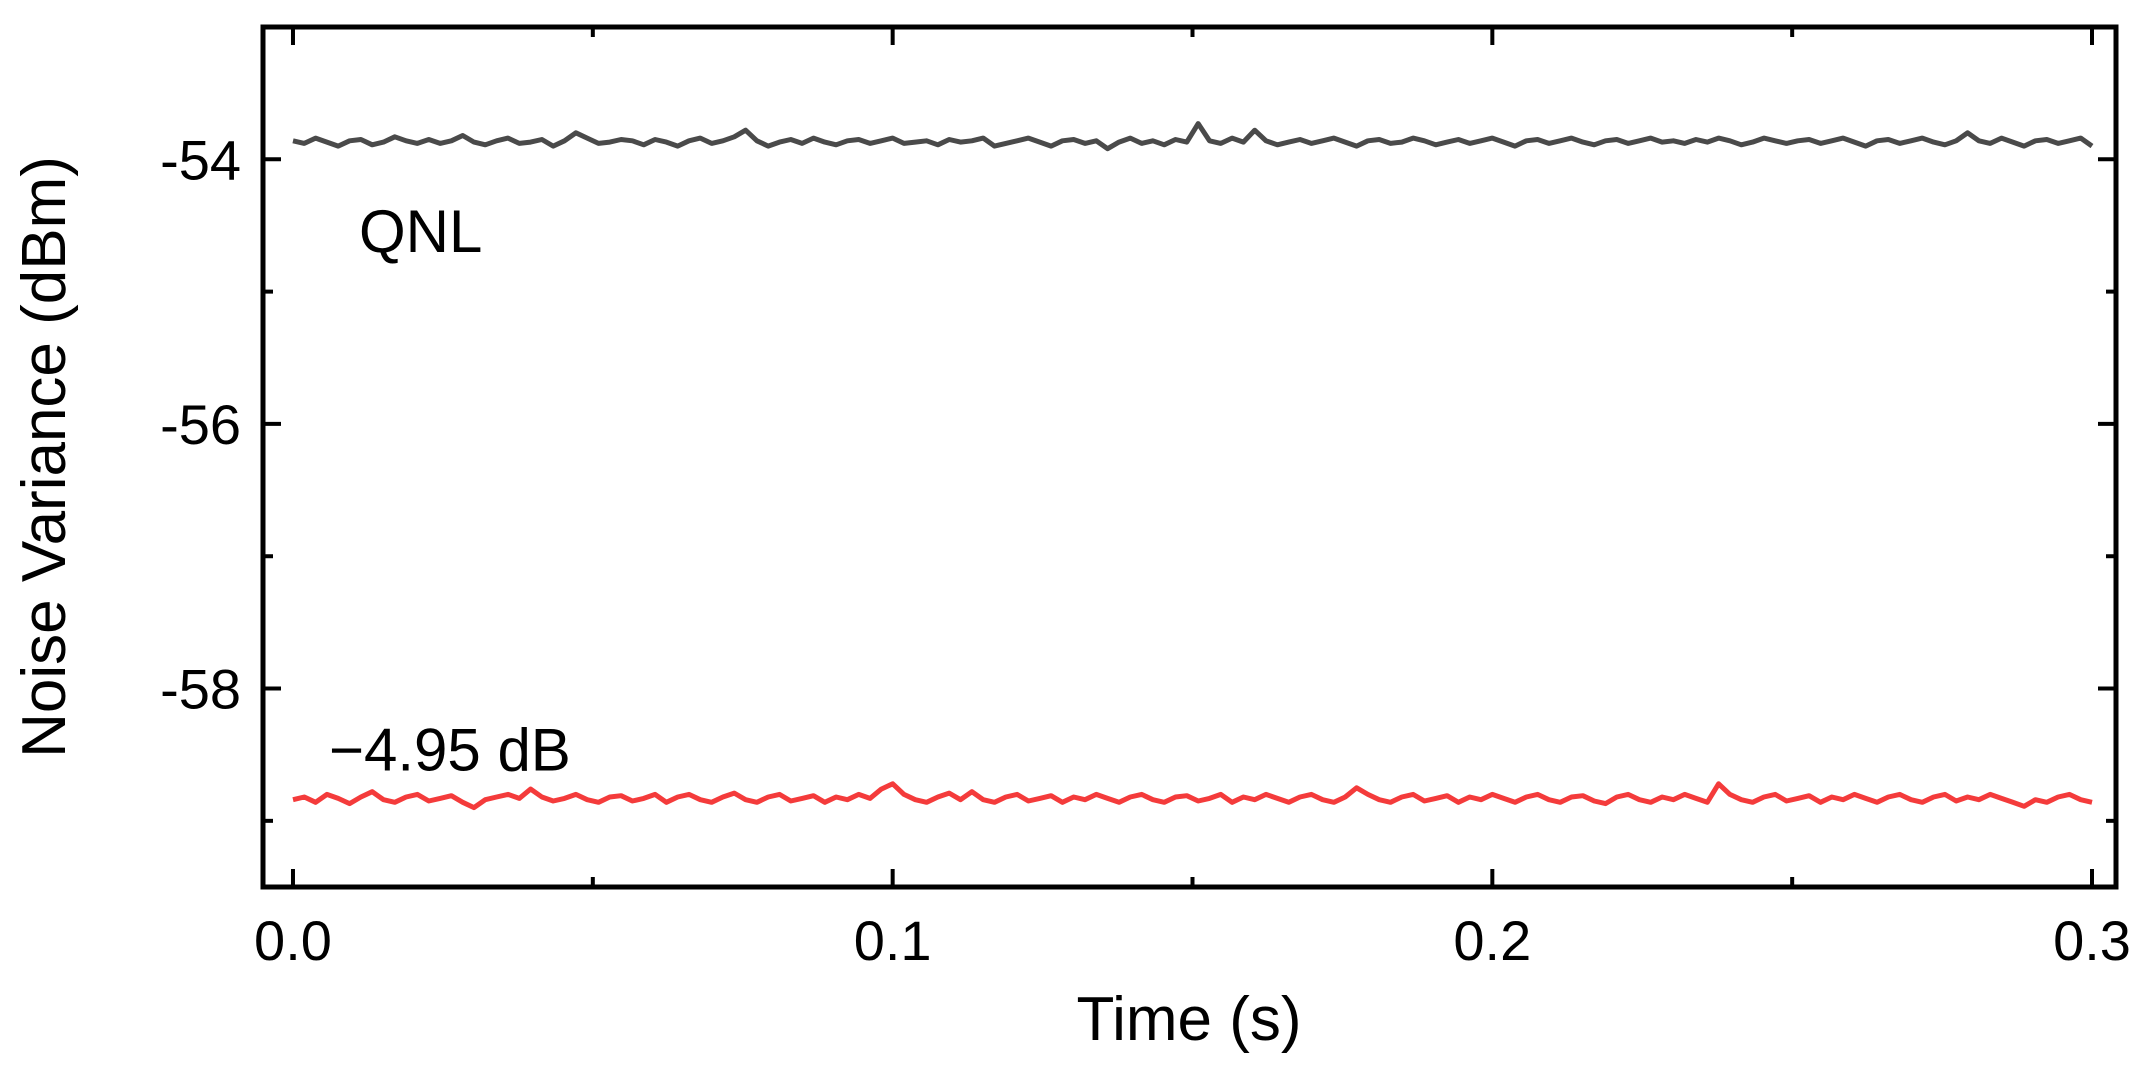 The image size is (2153, 1069). What do you see at coordinates (200, 159) in the screenshot?
I see `y-tick-label: -54` at bounding box center [200, 159].